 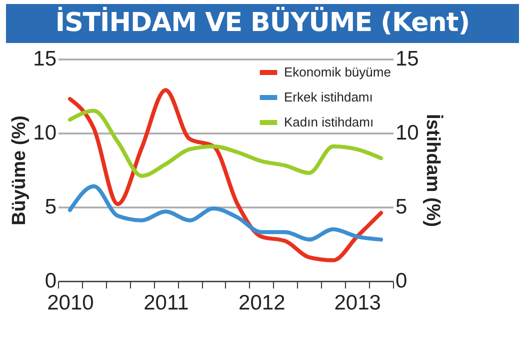 What do you see at coordinates (44, 133) in the screenshot?
I see `y-tick-label: 10` at bounding box center [44, 133].